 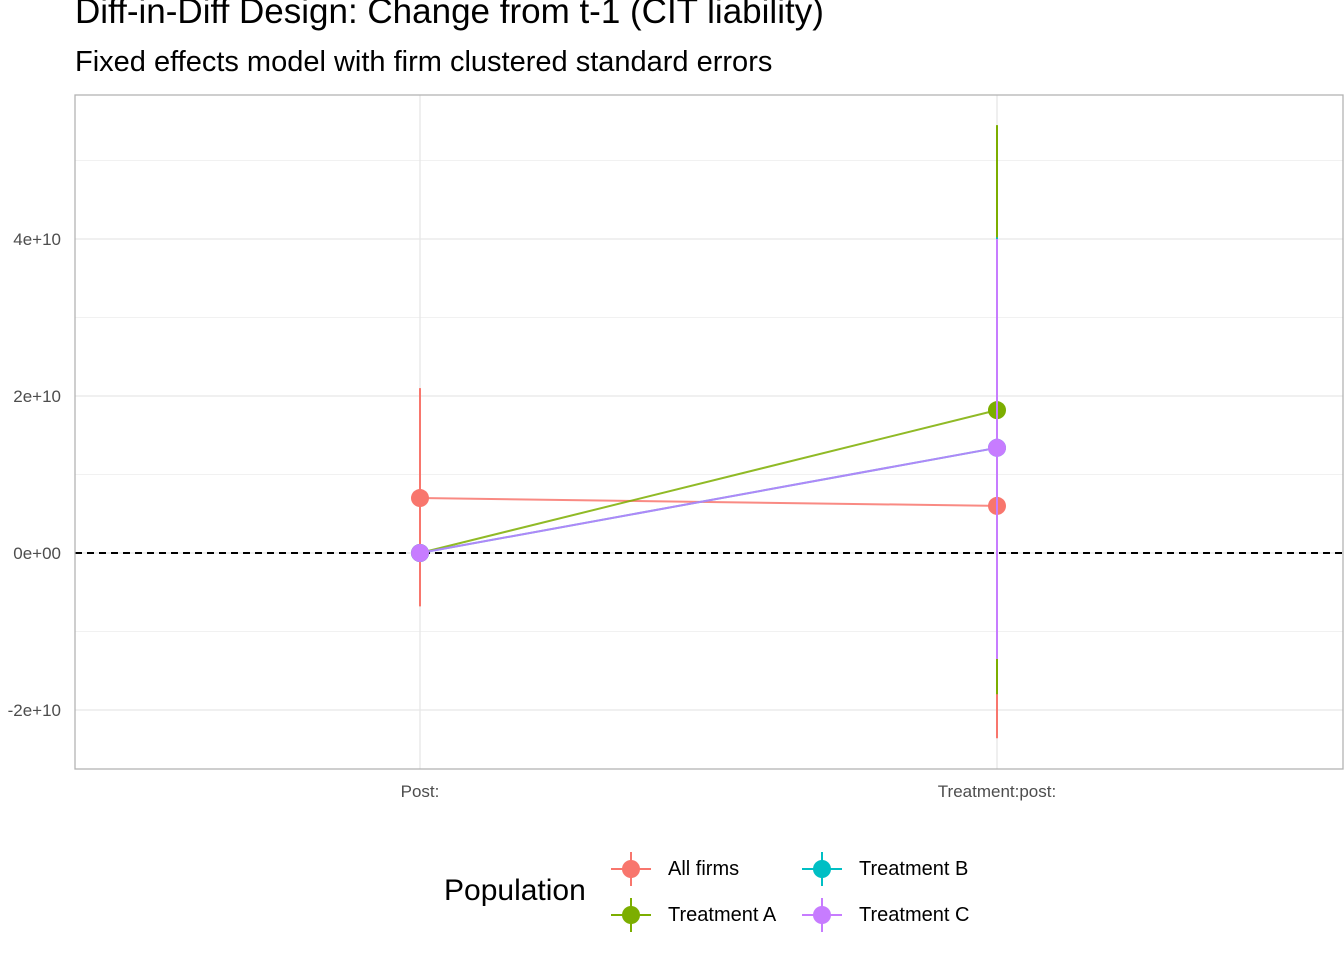 I want to click on legend-label: Treatment A, so click(x=722, y=915).